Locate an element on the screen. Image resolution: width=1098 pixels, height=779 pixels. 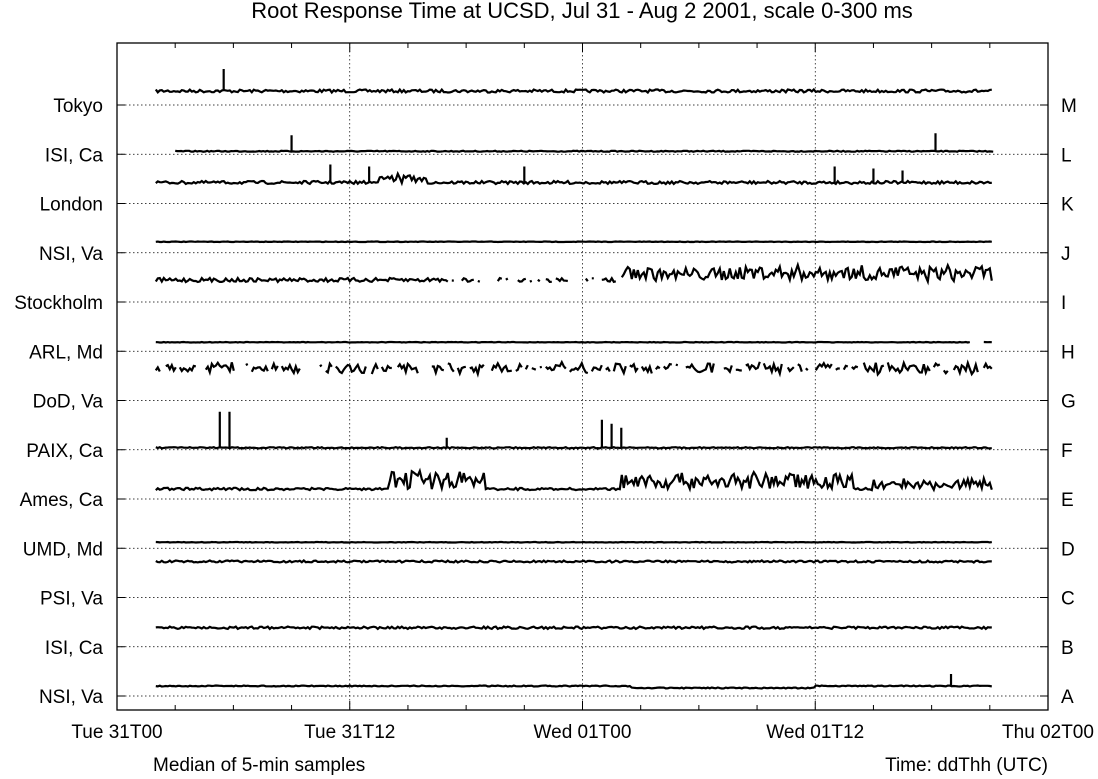
row-label-left: UMD, Md is located at coordinates (63, 549).